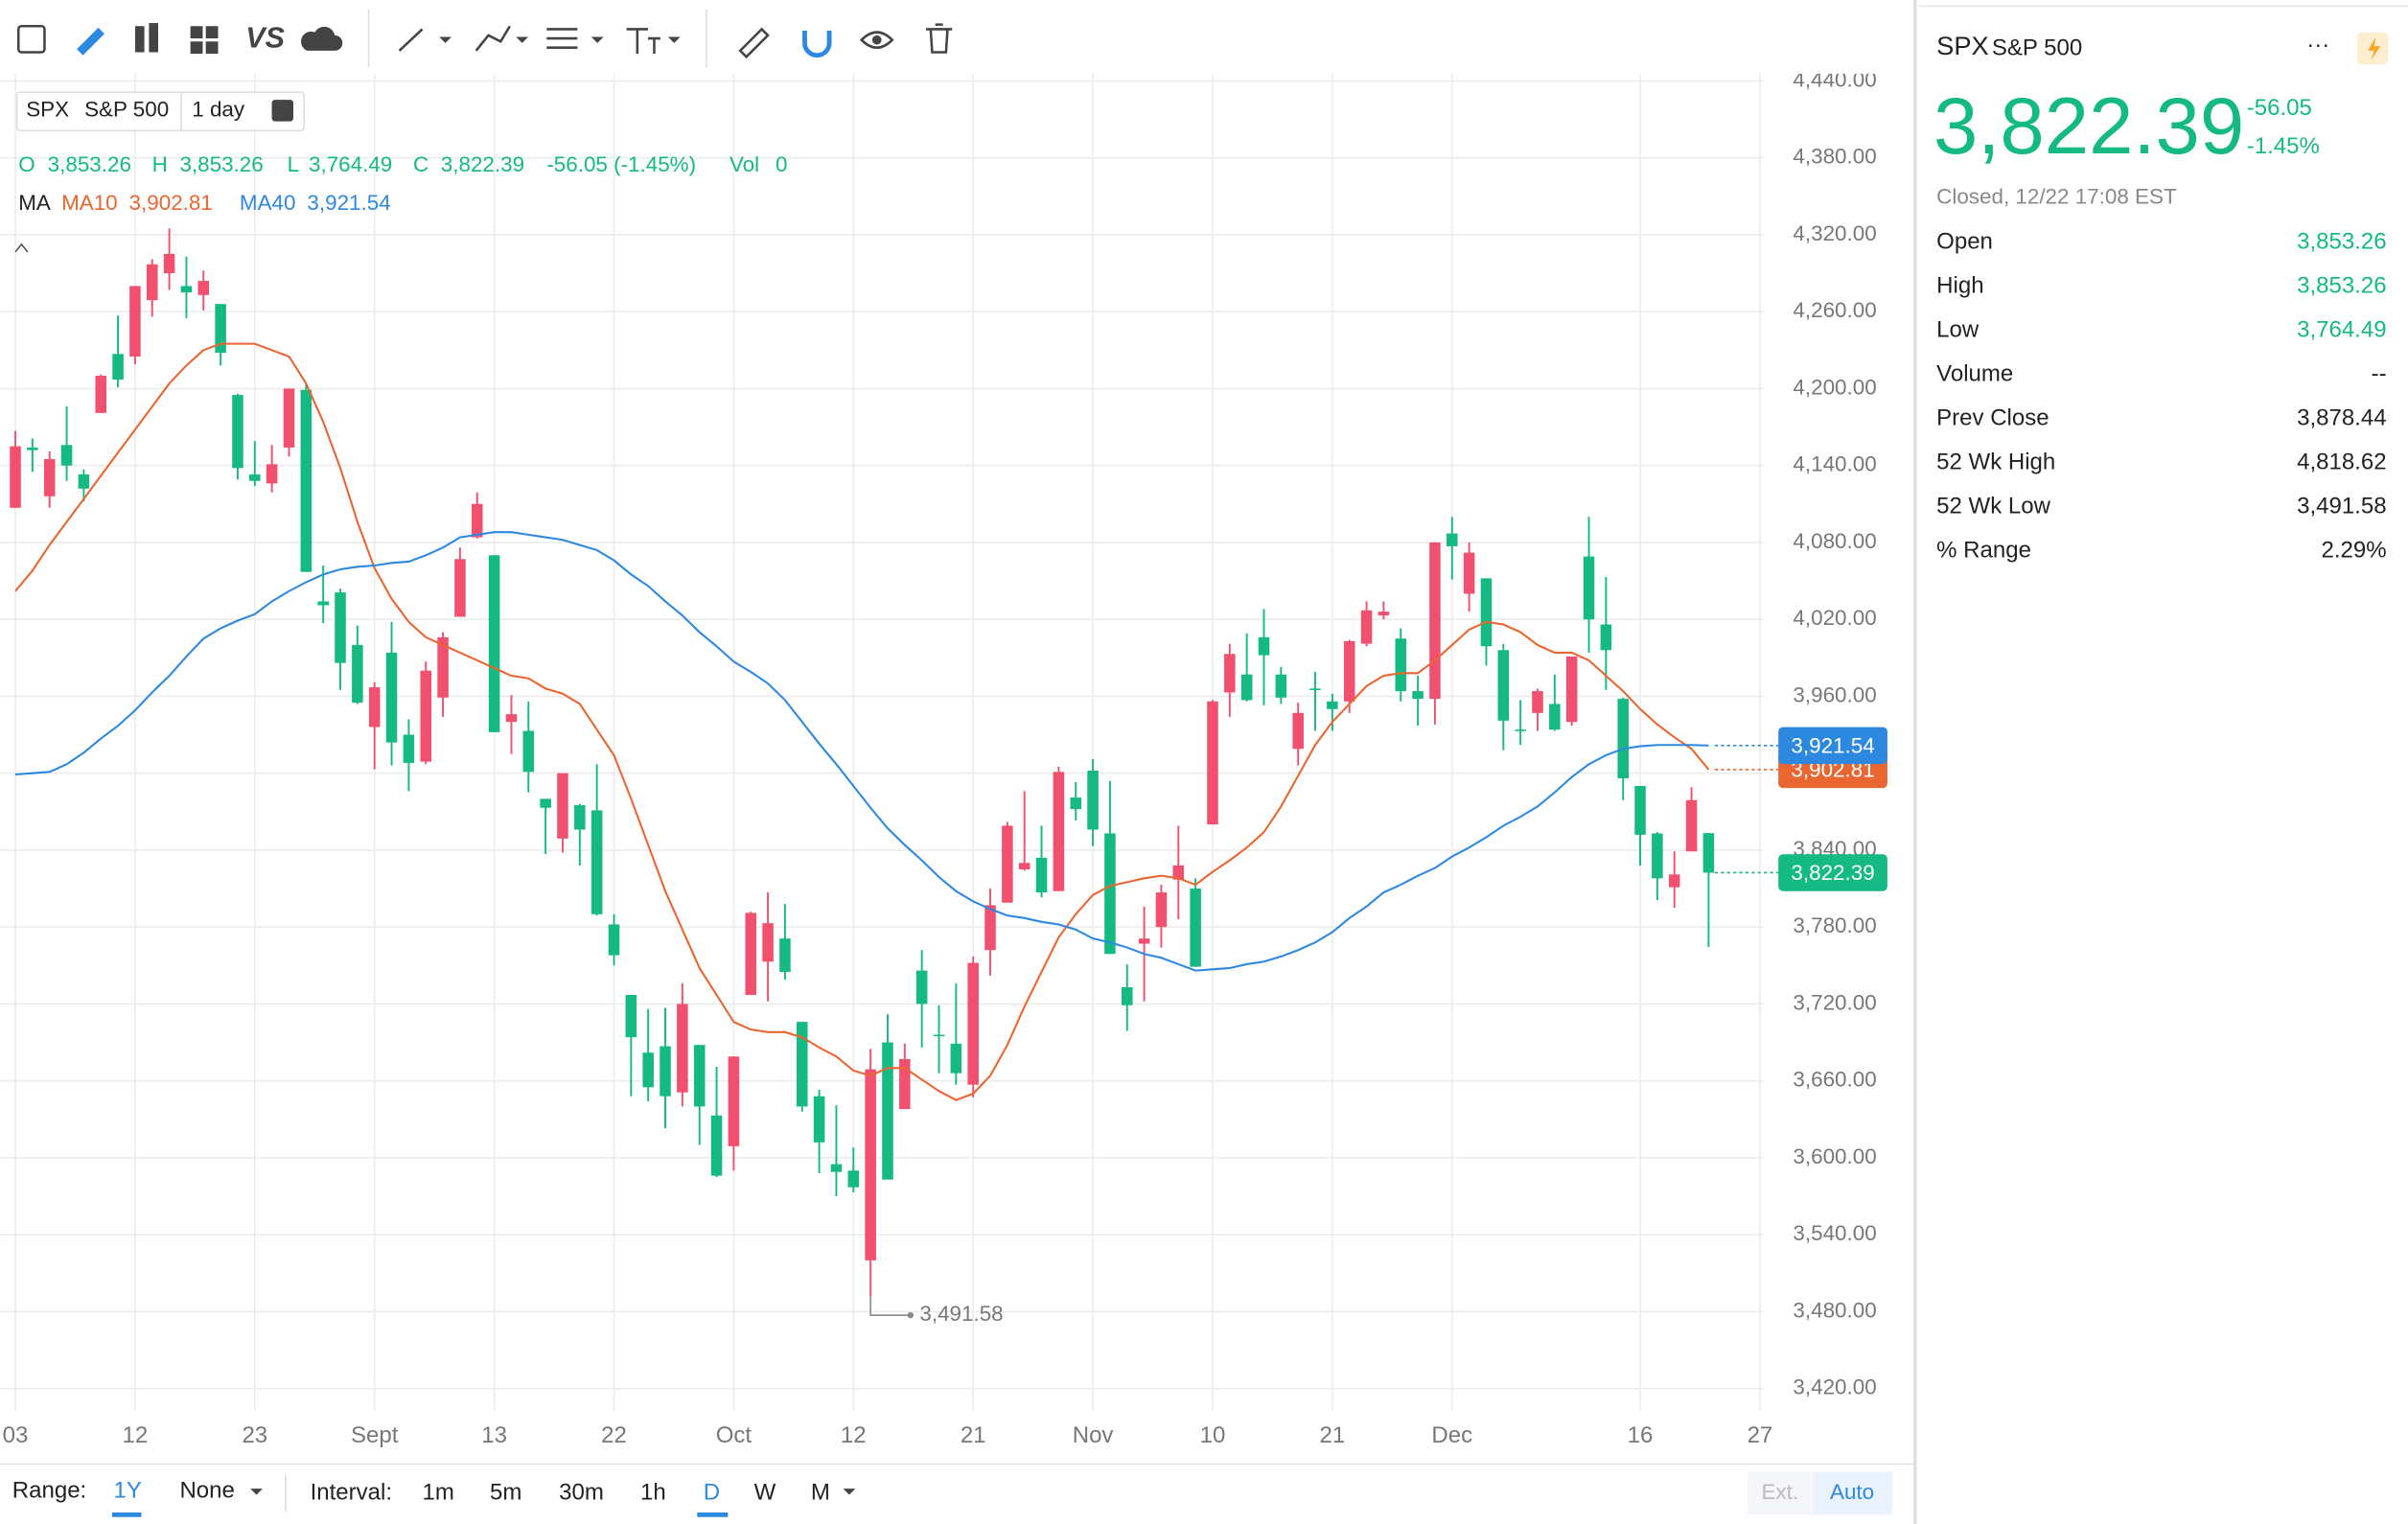  Describe the element at coordinates (31, 39) in the screenshot. I see `chart-type-button` at that location.